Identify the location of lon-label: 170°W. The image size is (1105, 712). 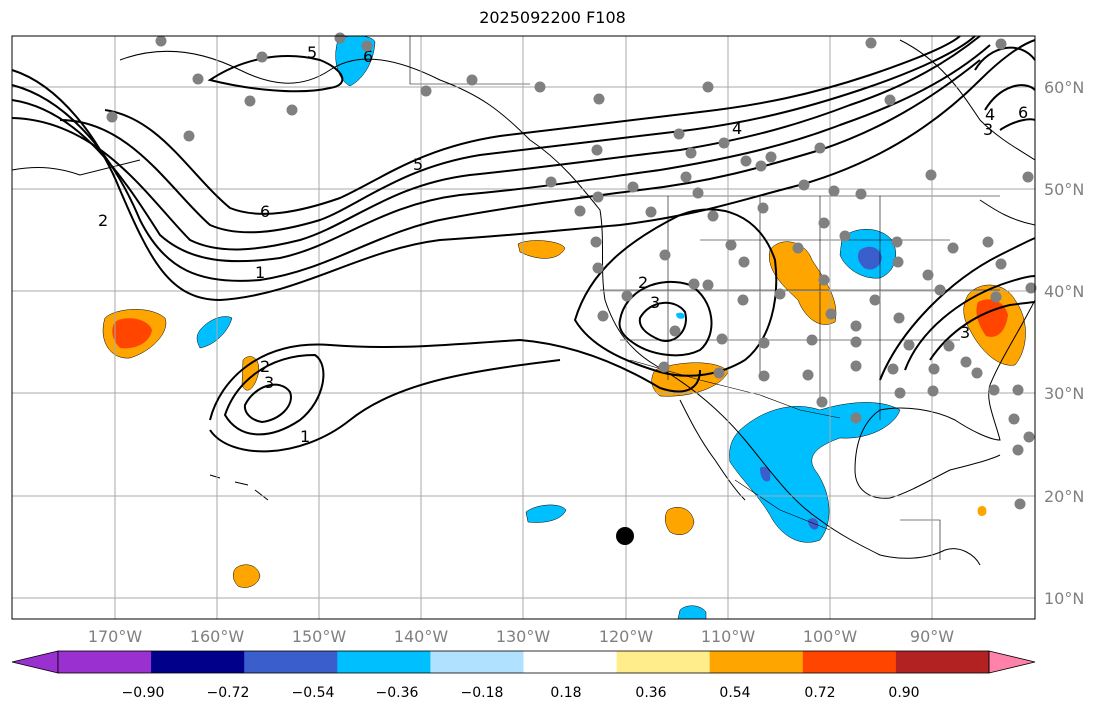
(115, 636).